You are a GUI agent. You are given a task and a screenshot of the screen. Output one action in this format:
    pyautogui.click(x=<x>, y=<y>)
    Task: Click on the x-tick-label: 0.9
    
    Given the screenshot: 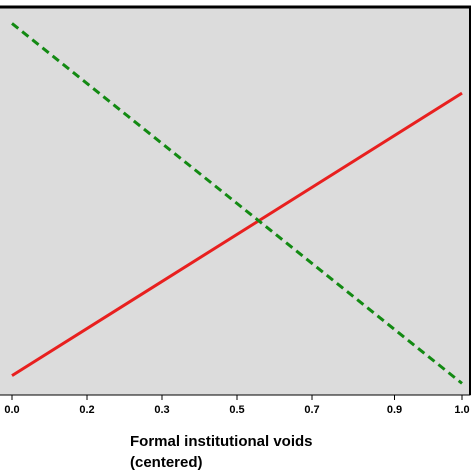 What is the action you would take?
    pyautogui.click(x=394, y=410)
    